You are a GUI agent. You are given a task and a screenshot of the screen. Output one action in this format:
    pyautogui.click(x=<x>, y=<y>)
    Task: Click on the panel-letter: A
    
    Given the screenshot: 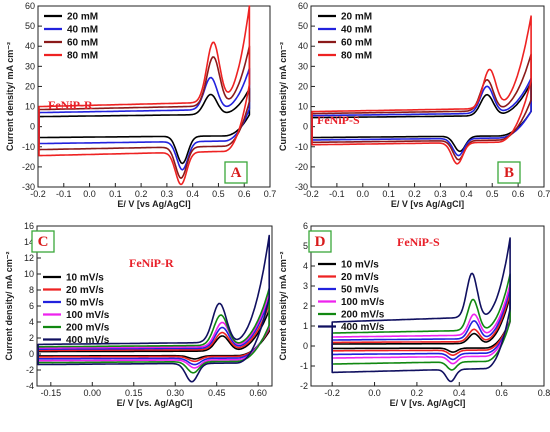 What is the action you would take?
    pyautogui.click(x=236, y=173)
    